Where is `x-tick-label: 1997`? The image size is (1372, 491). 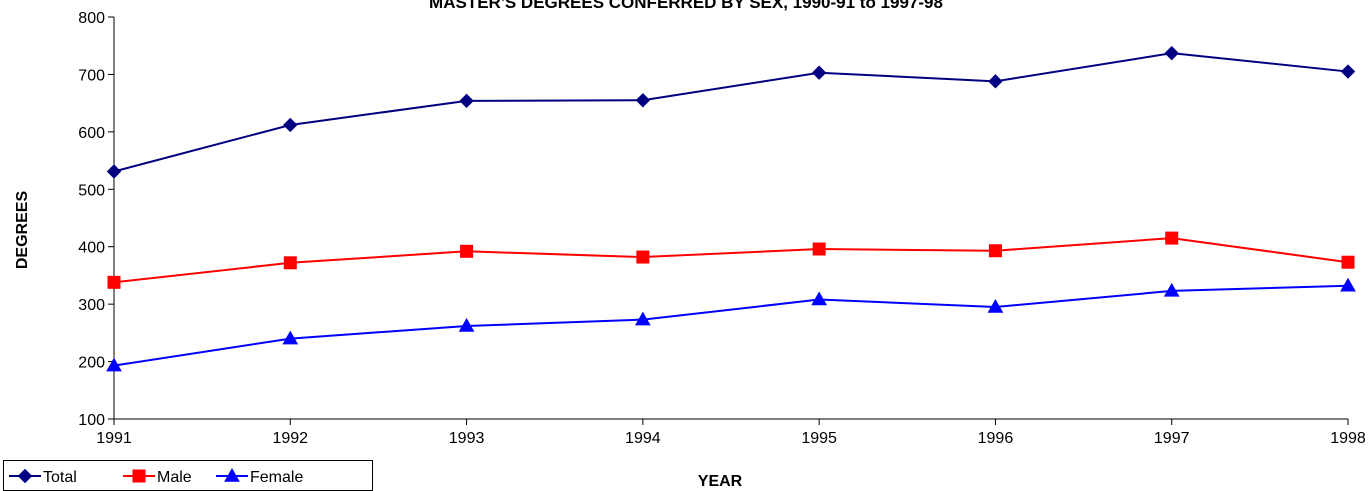 x-tick-label: 1997 is located at coordinates (1172, 438).